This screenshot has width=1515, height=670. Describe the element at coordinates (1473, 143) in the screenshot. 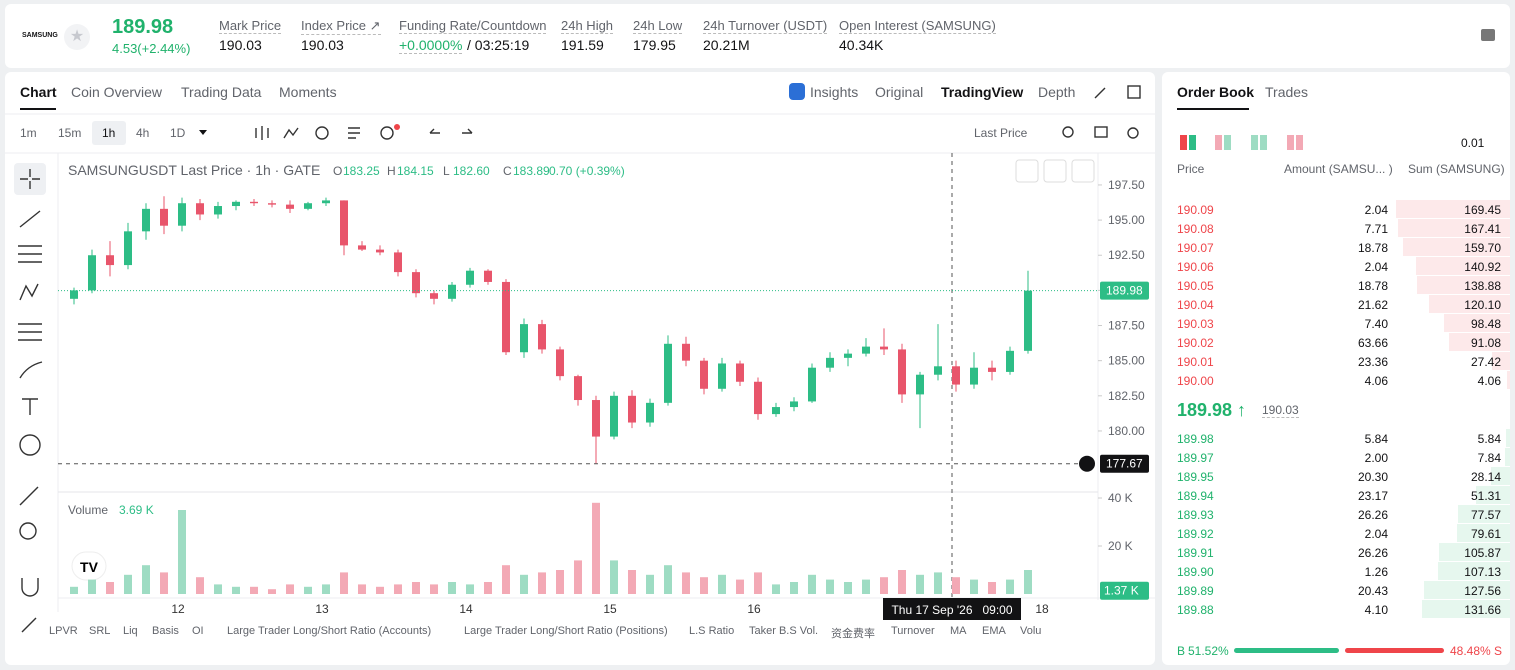

I see `ob-tick-btn: 0.01` at that location.